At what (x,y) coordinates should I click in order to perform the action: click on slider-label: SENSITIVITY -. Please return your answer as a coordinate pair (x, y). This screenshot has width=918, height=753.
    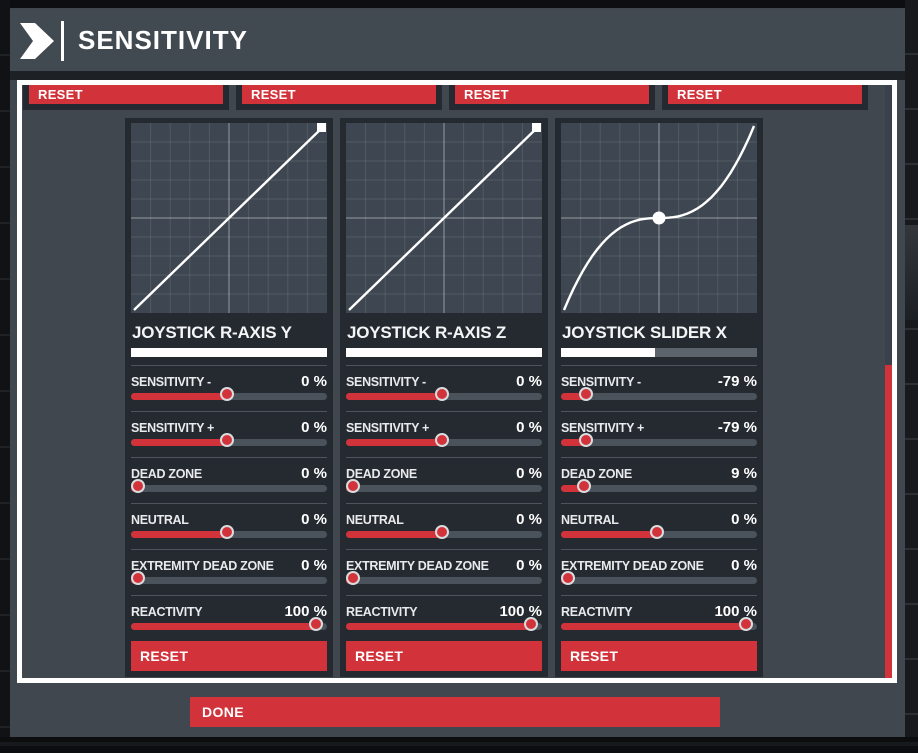
    Looking at the image, I should click on (386, 382).